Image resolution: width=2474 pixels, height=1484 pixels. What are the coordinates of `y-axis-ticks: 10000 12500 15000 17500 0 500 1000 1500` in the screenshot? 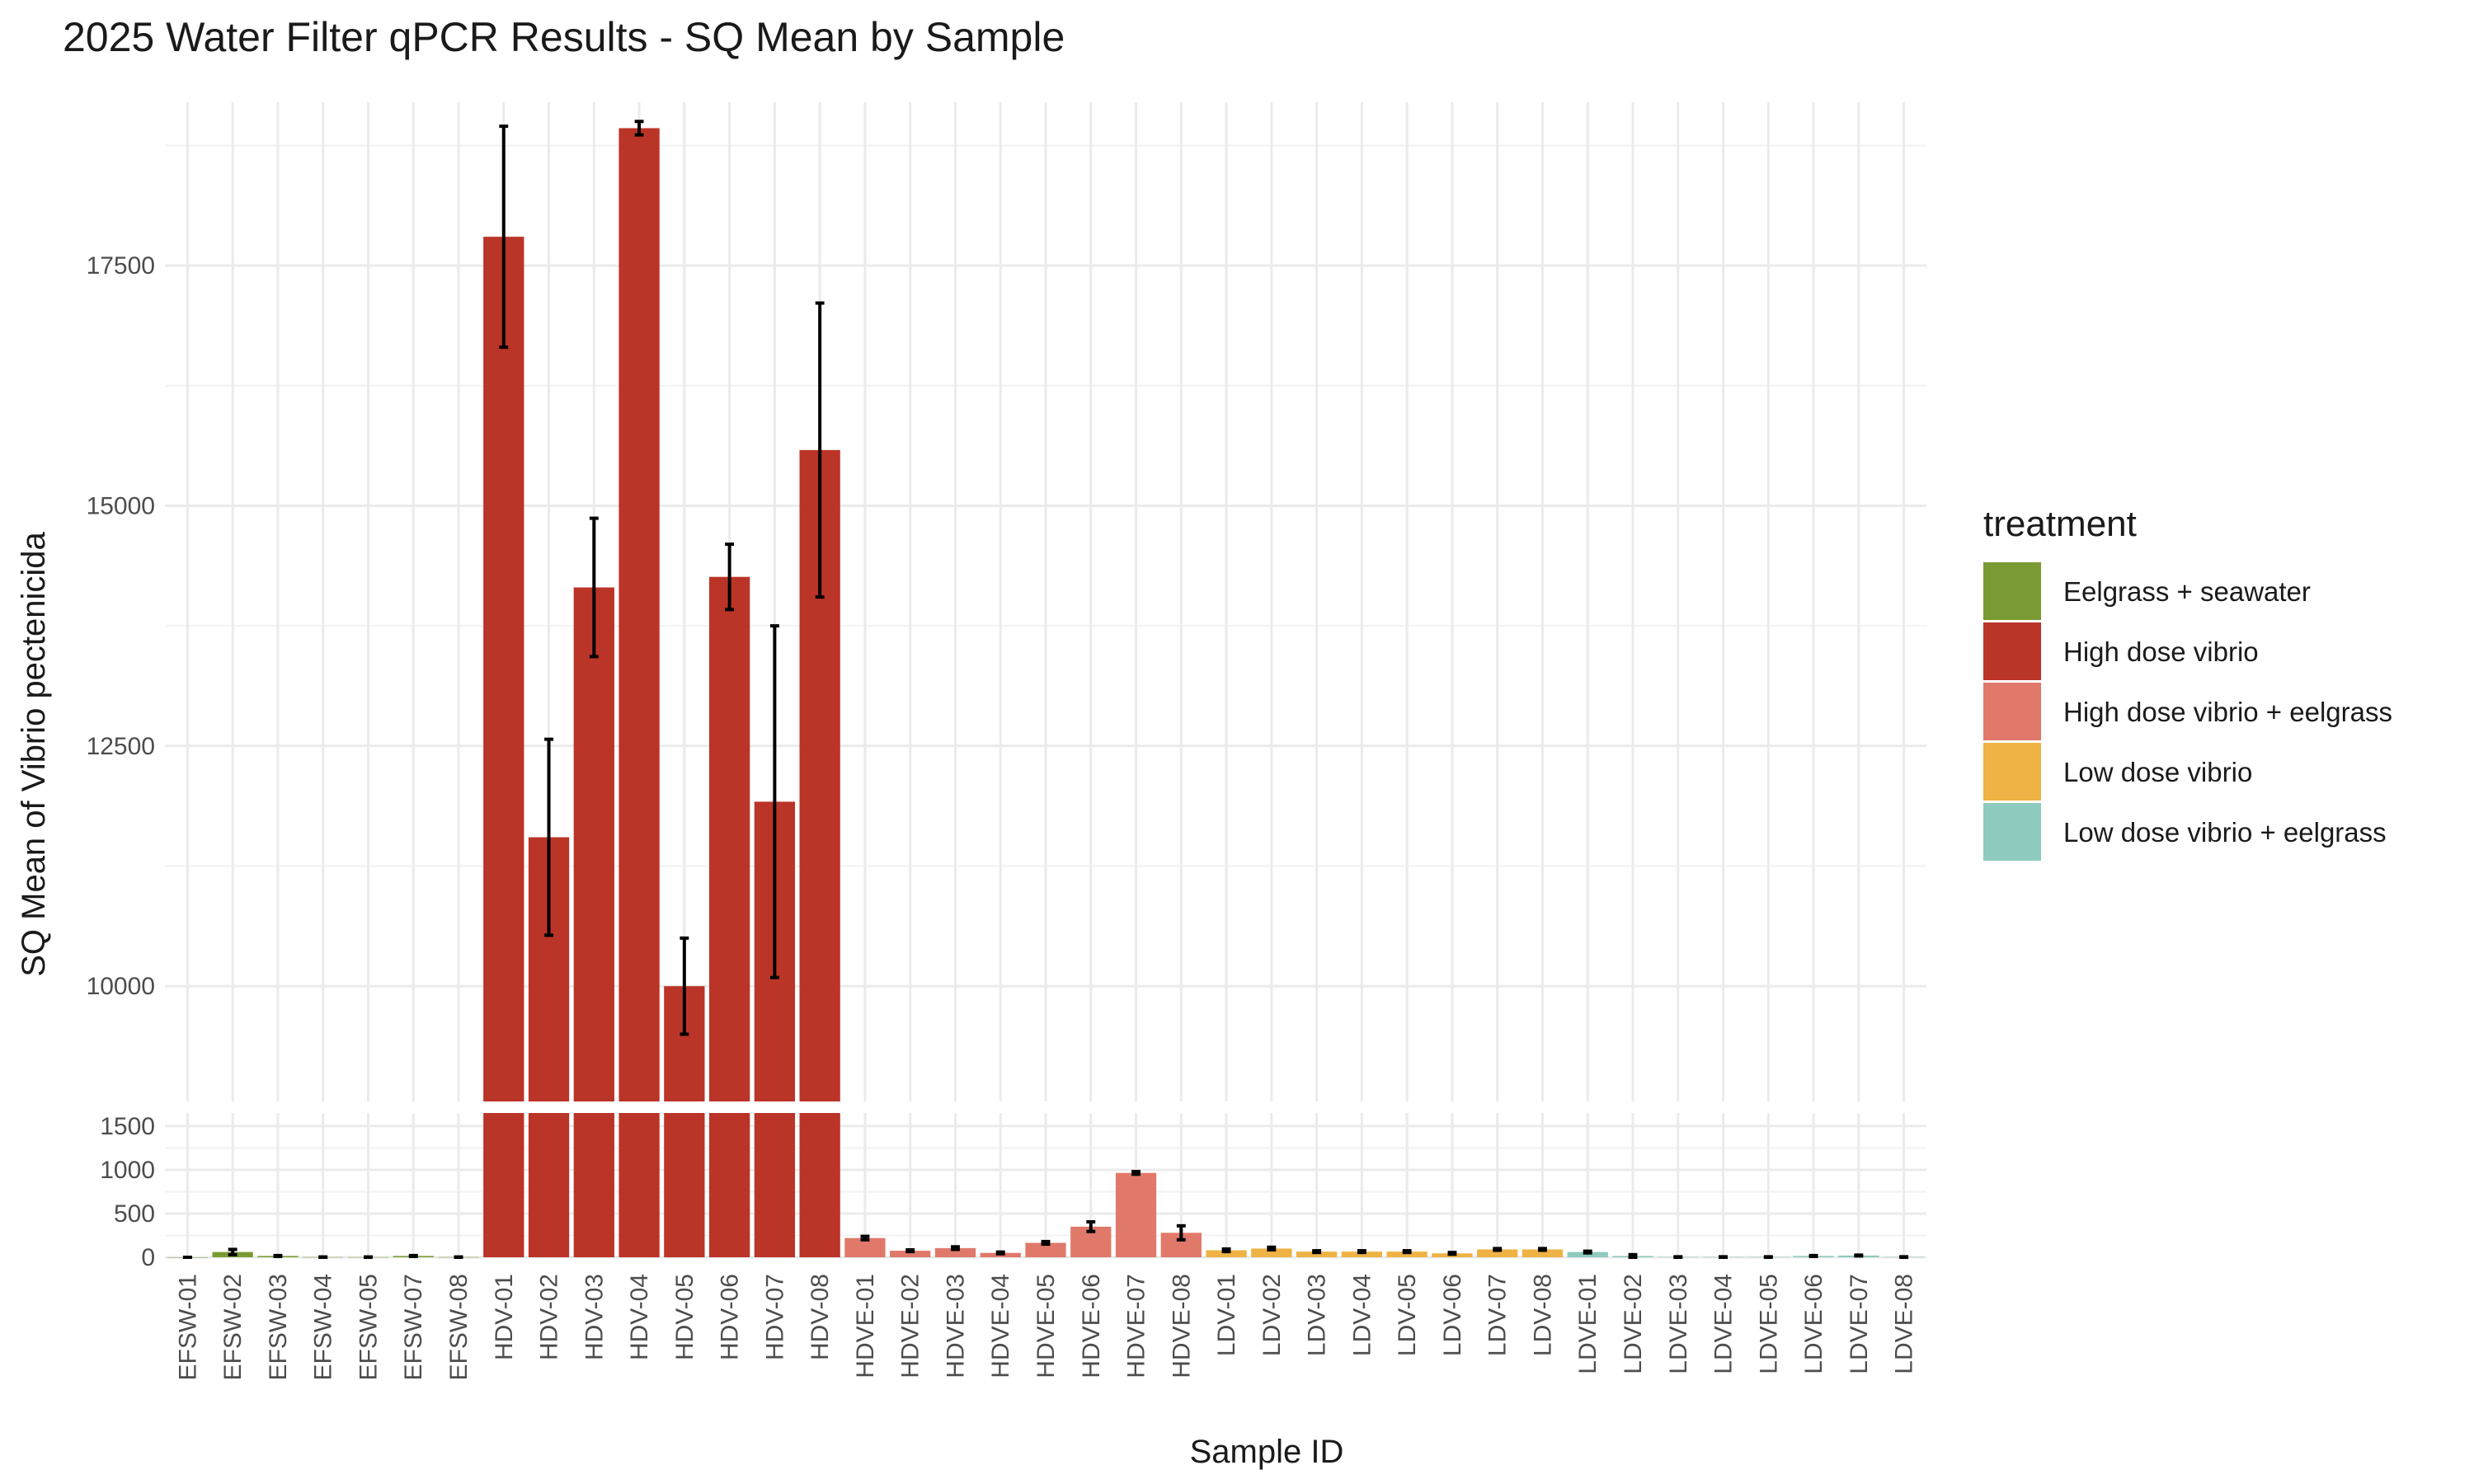 It's located at (121, 761).